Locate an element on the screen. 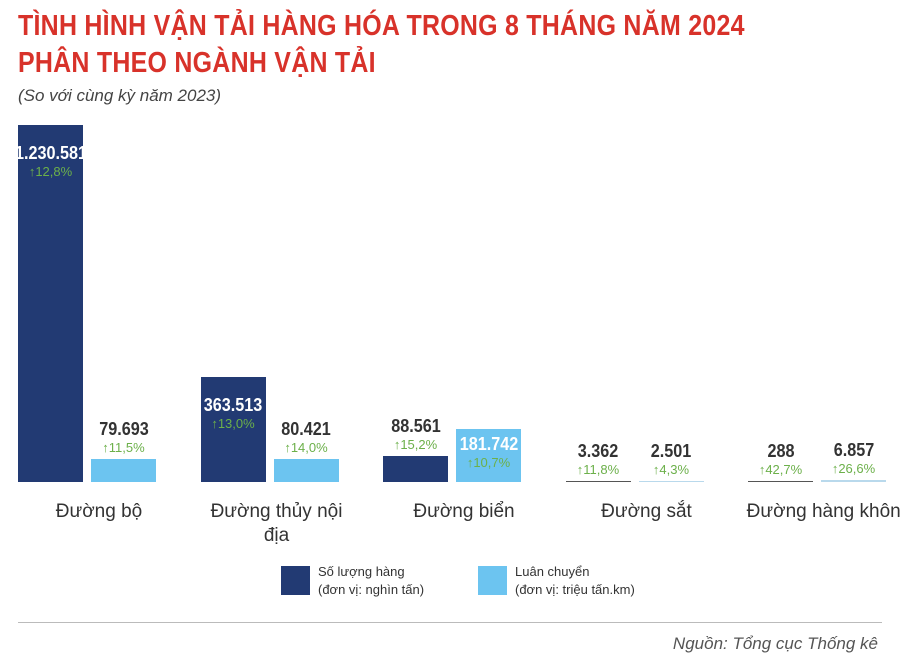 This screenshot has height=662, width=900. category-label: Đường hàng không is located at coordinates (823, 511).